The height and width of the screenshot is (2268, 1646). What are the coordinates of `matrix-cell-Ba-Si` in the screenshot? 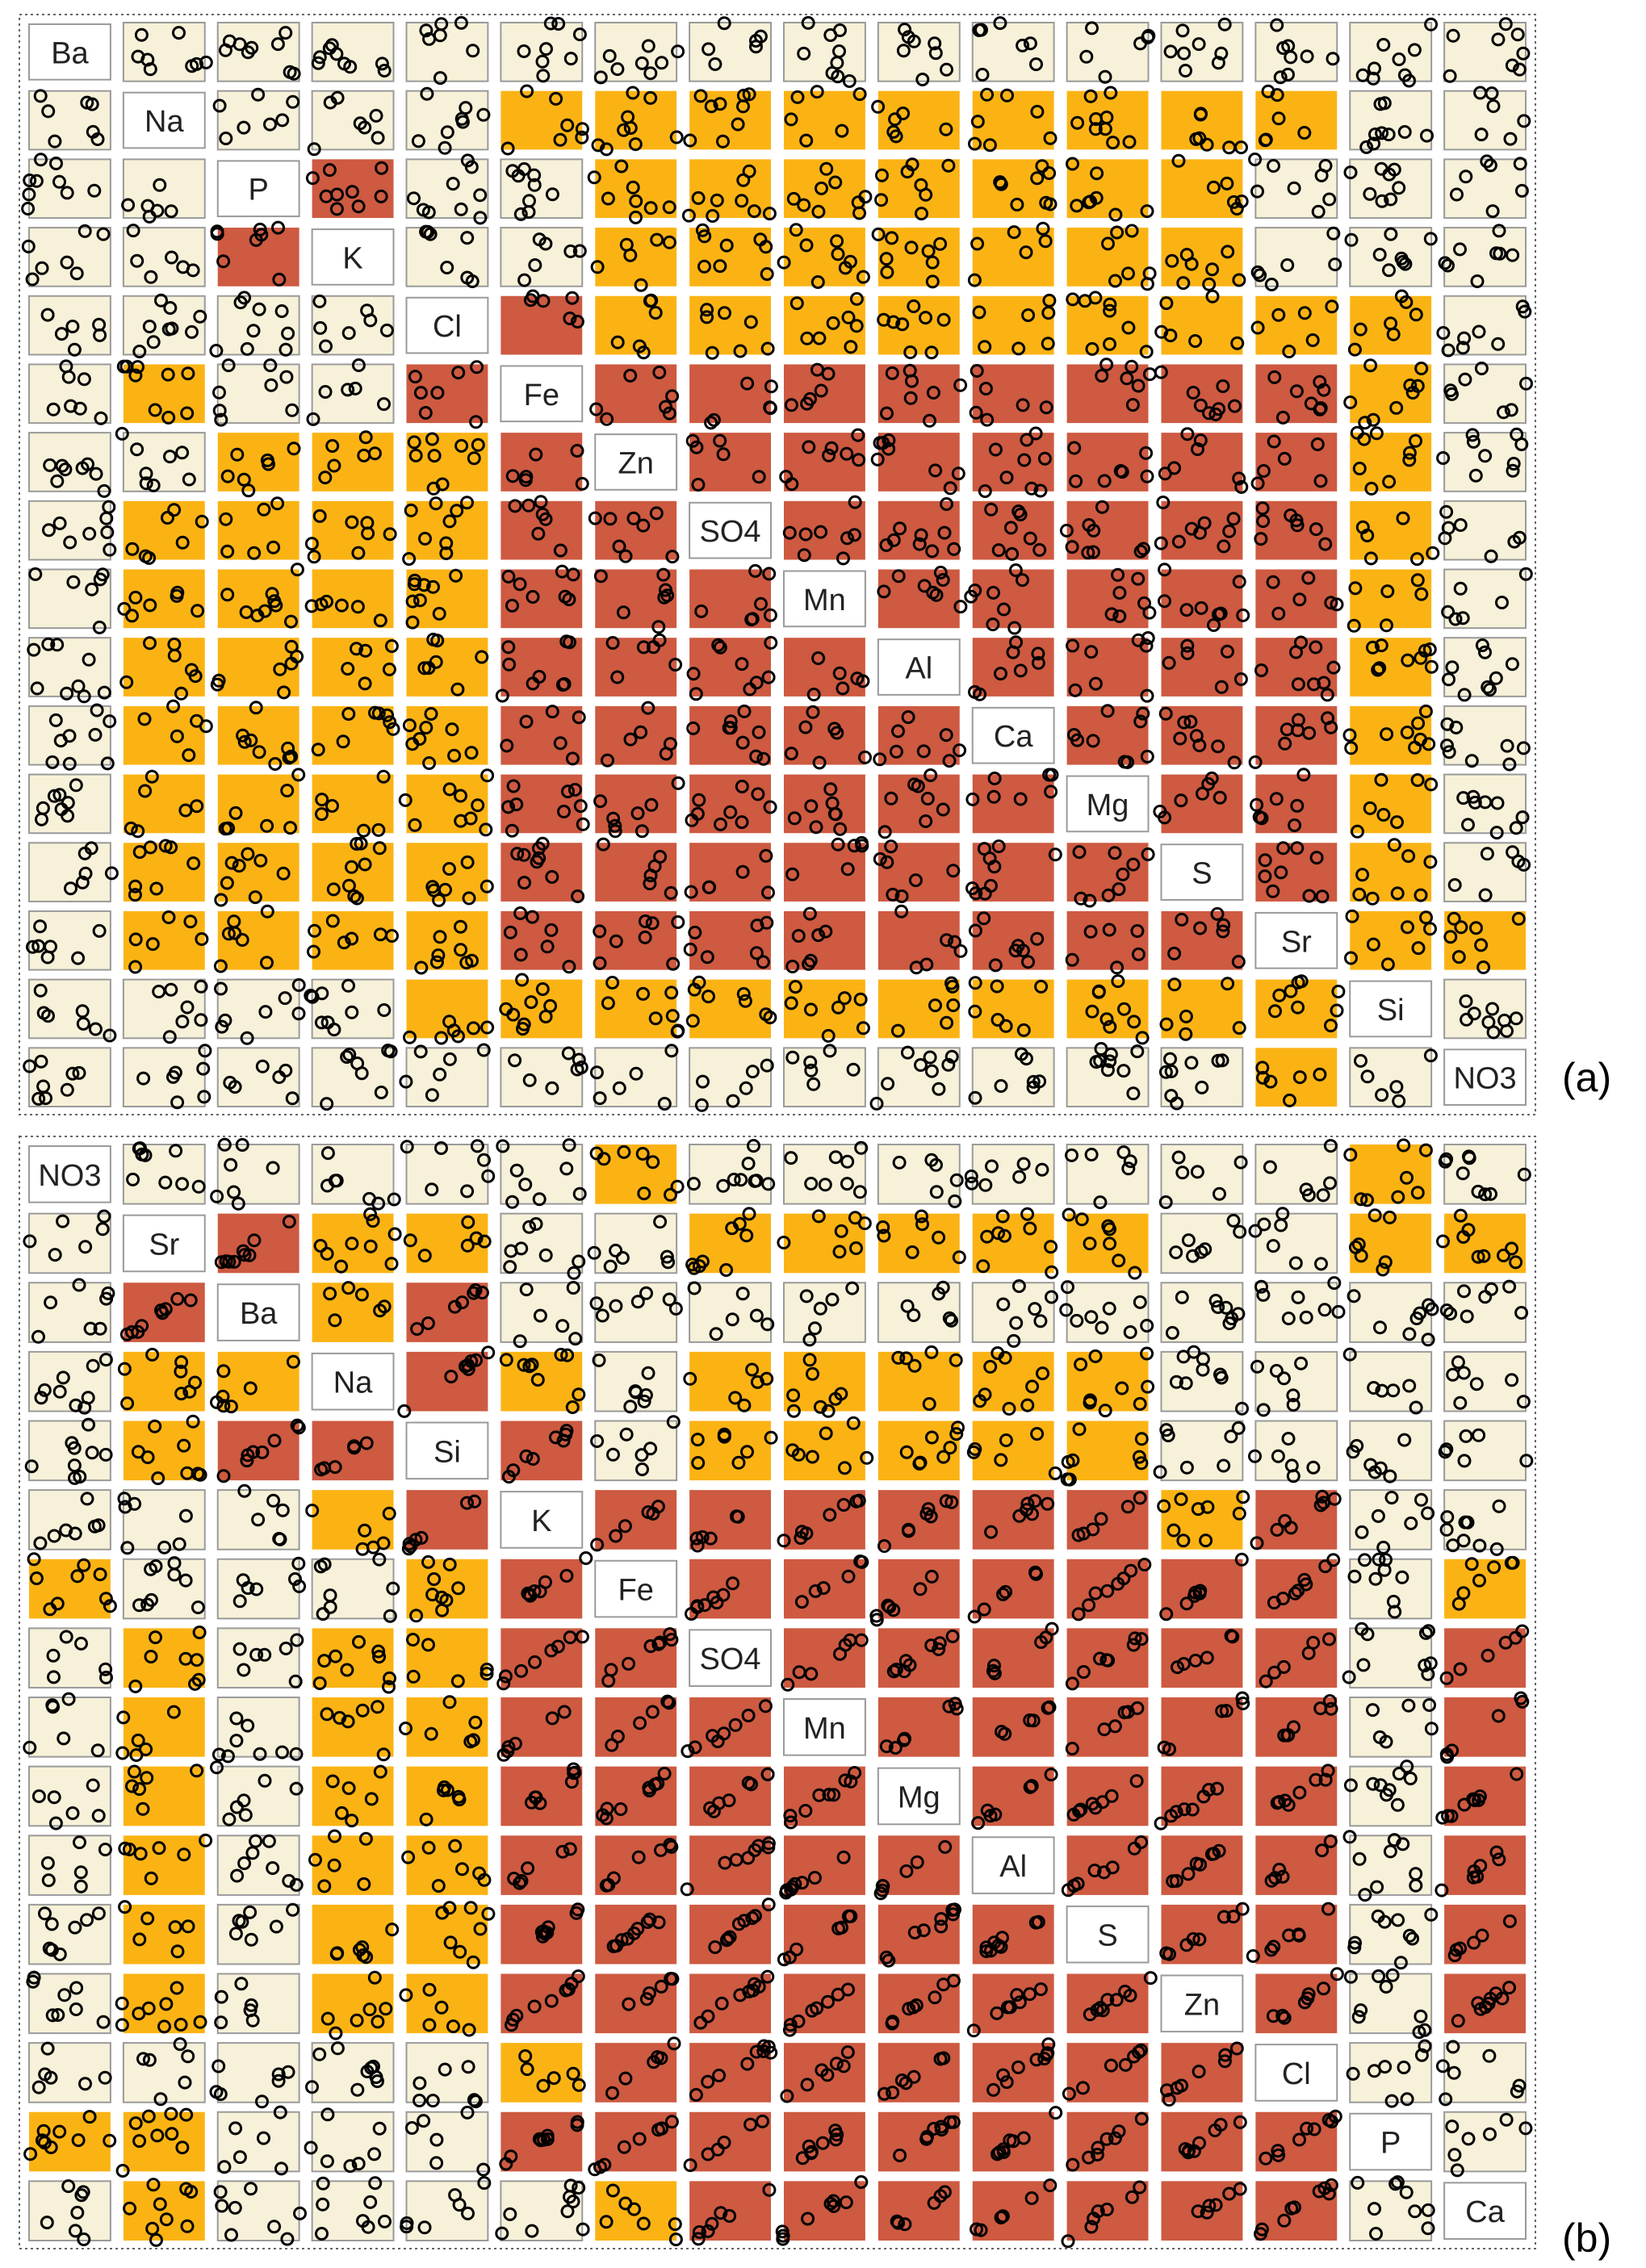 It's located at (1391, 52).